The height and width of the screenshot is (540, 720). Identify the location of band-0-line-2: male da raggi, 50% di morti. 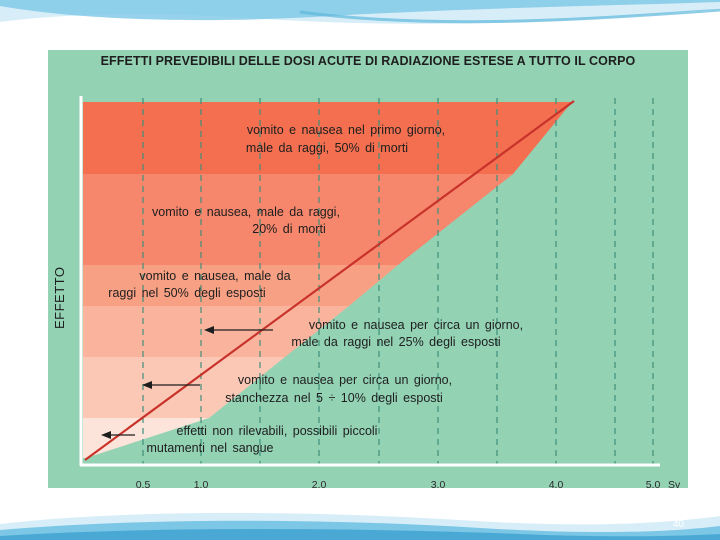
(327, 148).